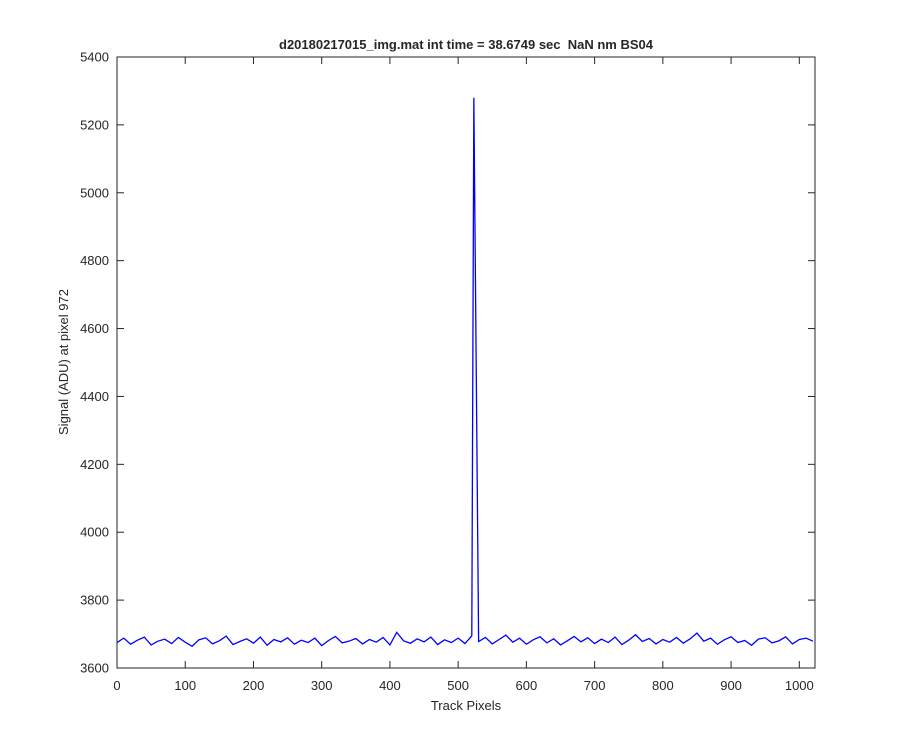 The width and height of the screenshot is (900, 750). I want to click on x-tick-label: 700, so click(595, 685).